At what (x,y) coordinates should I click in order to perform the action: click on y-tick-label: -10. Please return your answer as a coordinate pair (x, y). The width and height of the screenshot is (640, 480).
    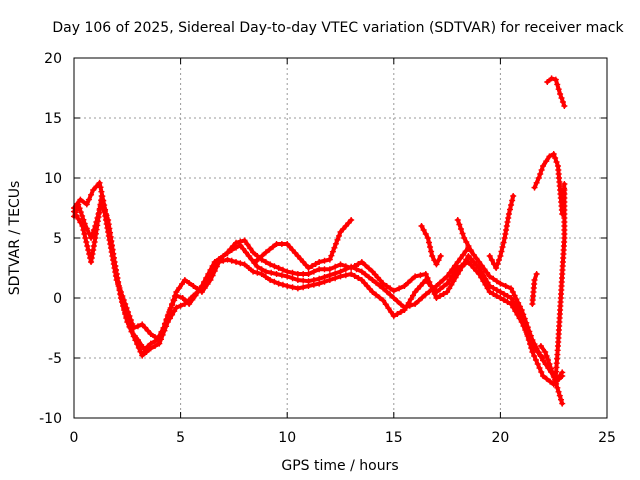
    Looking at the image, I should click on (50, 419).